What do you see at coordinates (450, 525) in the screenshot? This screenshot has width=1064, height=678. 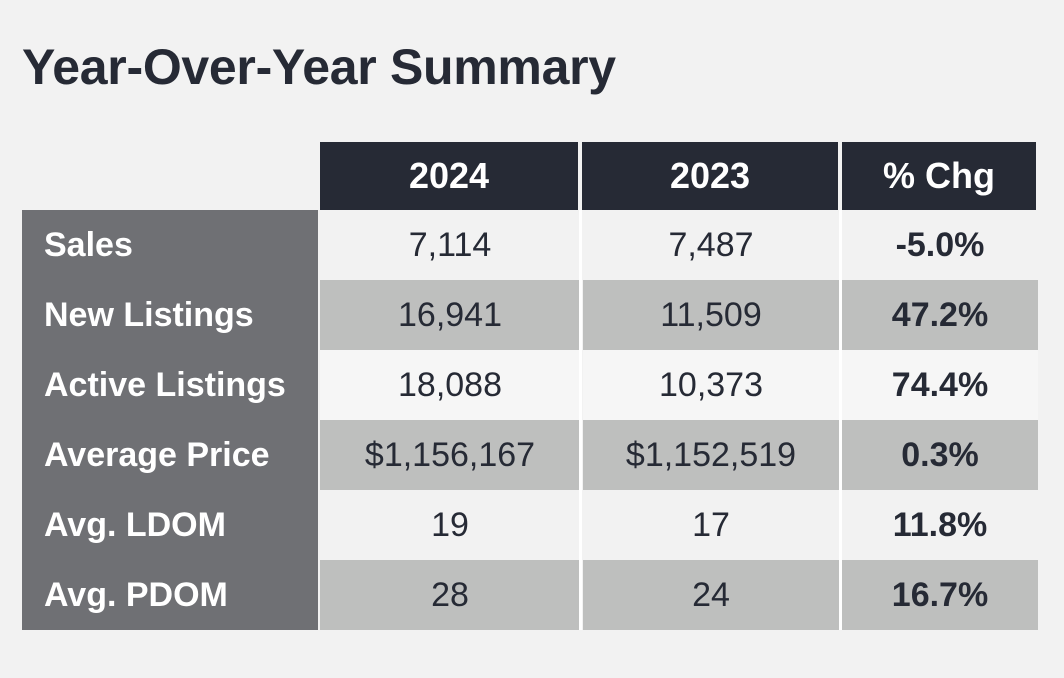 I see `cell-avg-ldom-2024: 19` at bounding box center [450, 525].